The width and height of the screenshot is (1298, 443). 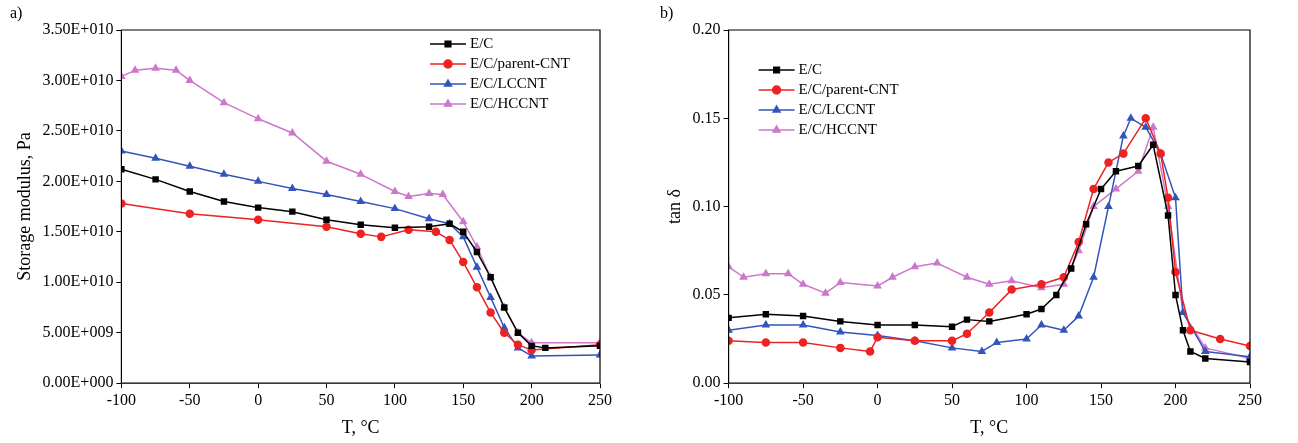 I want to click on y-tick-label: 0.15, so click(x=706, y=117).